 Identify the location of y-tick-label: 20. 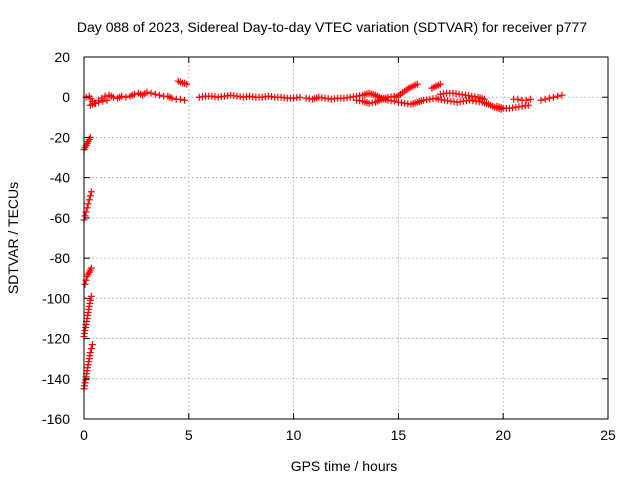
(62, 57).